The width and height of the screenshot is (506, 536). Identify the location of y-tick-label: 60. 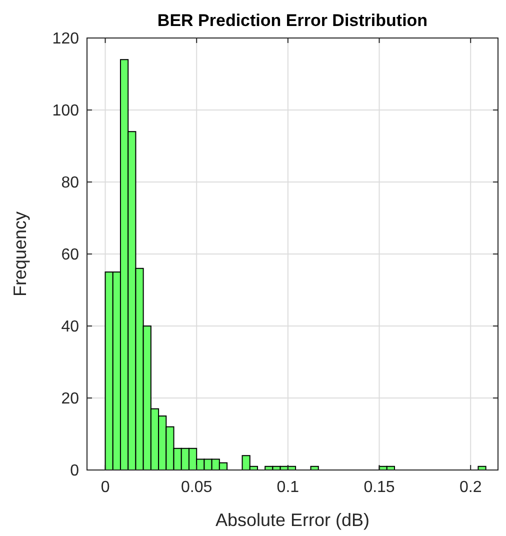
(70, 255).